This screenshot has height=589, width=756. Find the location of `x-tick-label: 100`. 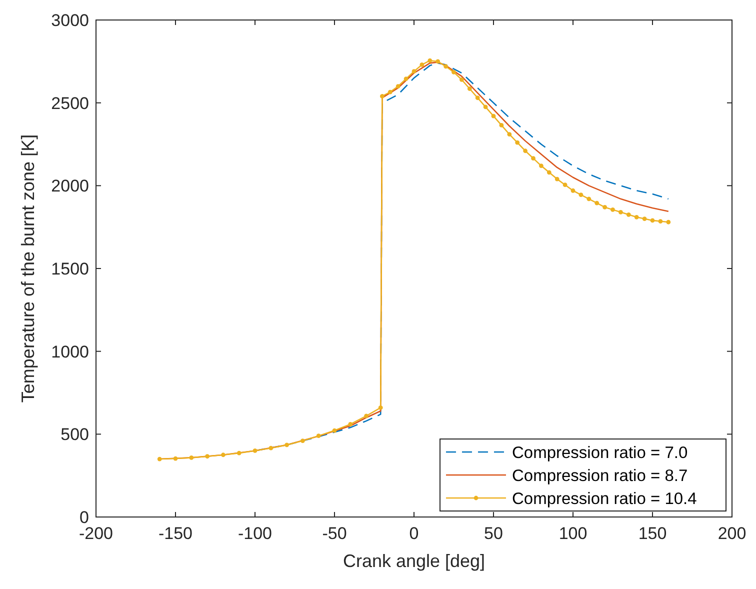

x-tick-label: 100 is located at coordinates (573, 533).